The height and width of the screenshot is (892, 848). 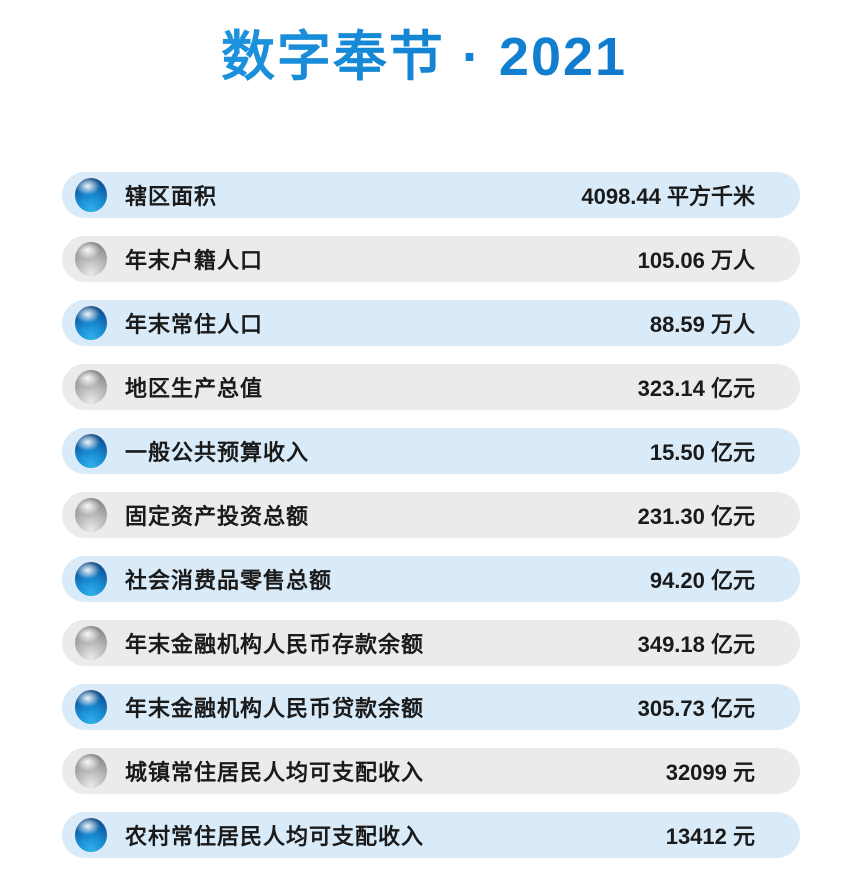 I want to click on stat-label: 农村常住居民人均可支配收入, so click(x=275, y=836).